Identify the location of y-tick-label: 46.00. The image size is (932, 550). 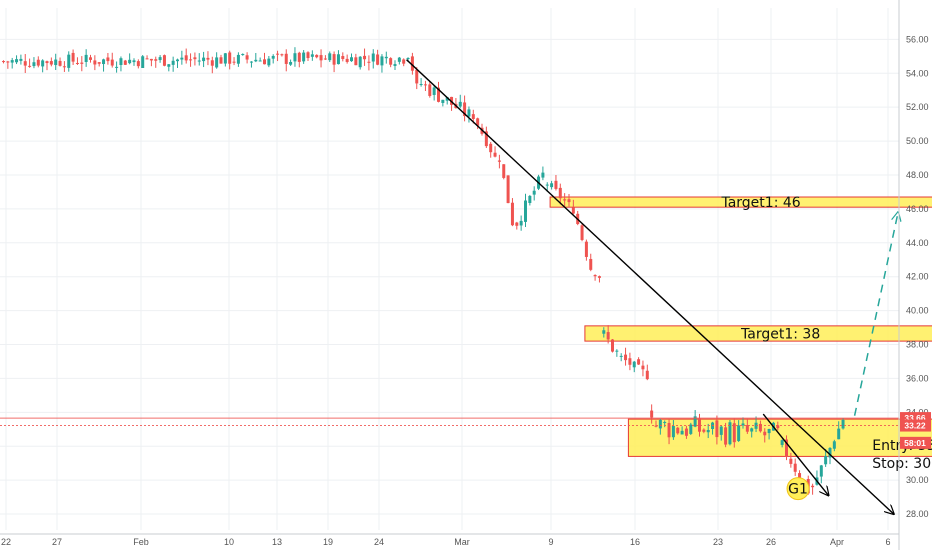
(917, 209).